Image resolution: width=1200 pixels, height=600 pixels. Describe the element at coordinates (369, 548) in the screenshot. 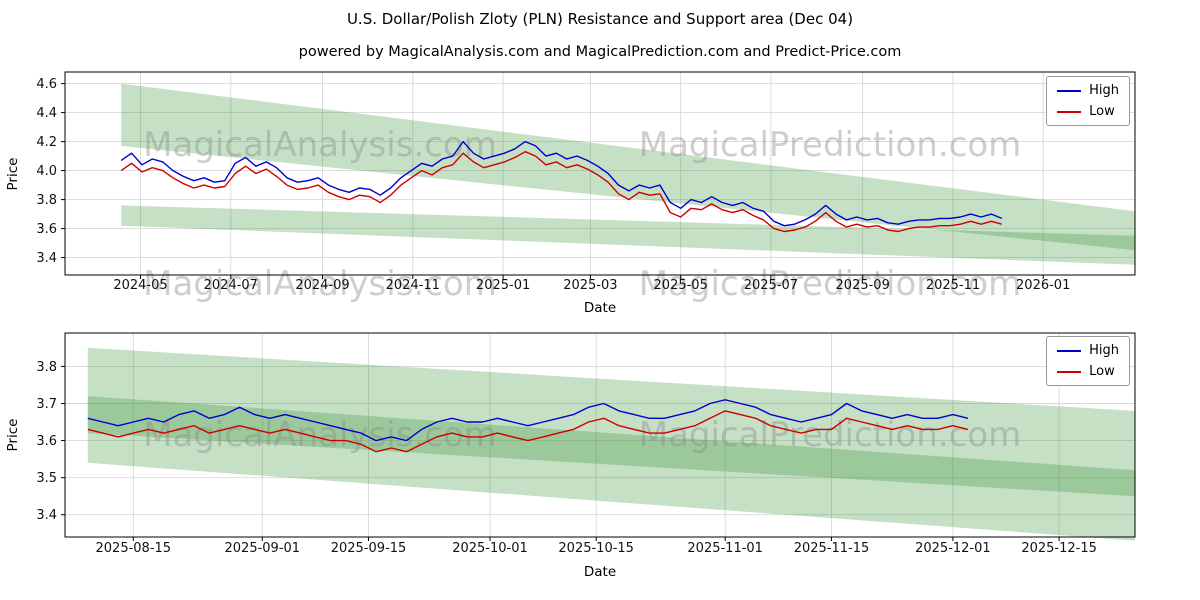

I see `x-tick-label: 2025-09-15` at that location.